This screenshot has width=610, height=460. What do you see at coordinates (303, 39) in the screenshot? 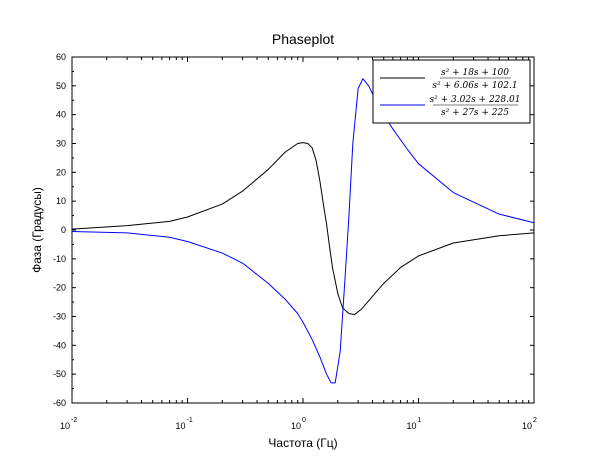
I see `chart-title: Phaseplot` at bounding box center [303, 39].